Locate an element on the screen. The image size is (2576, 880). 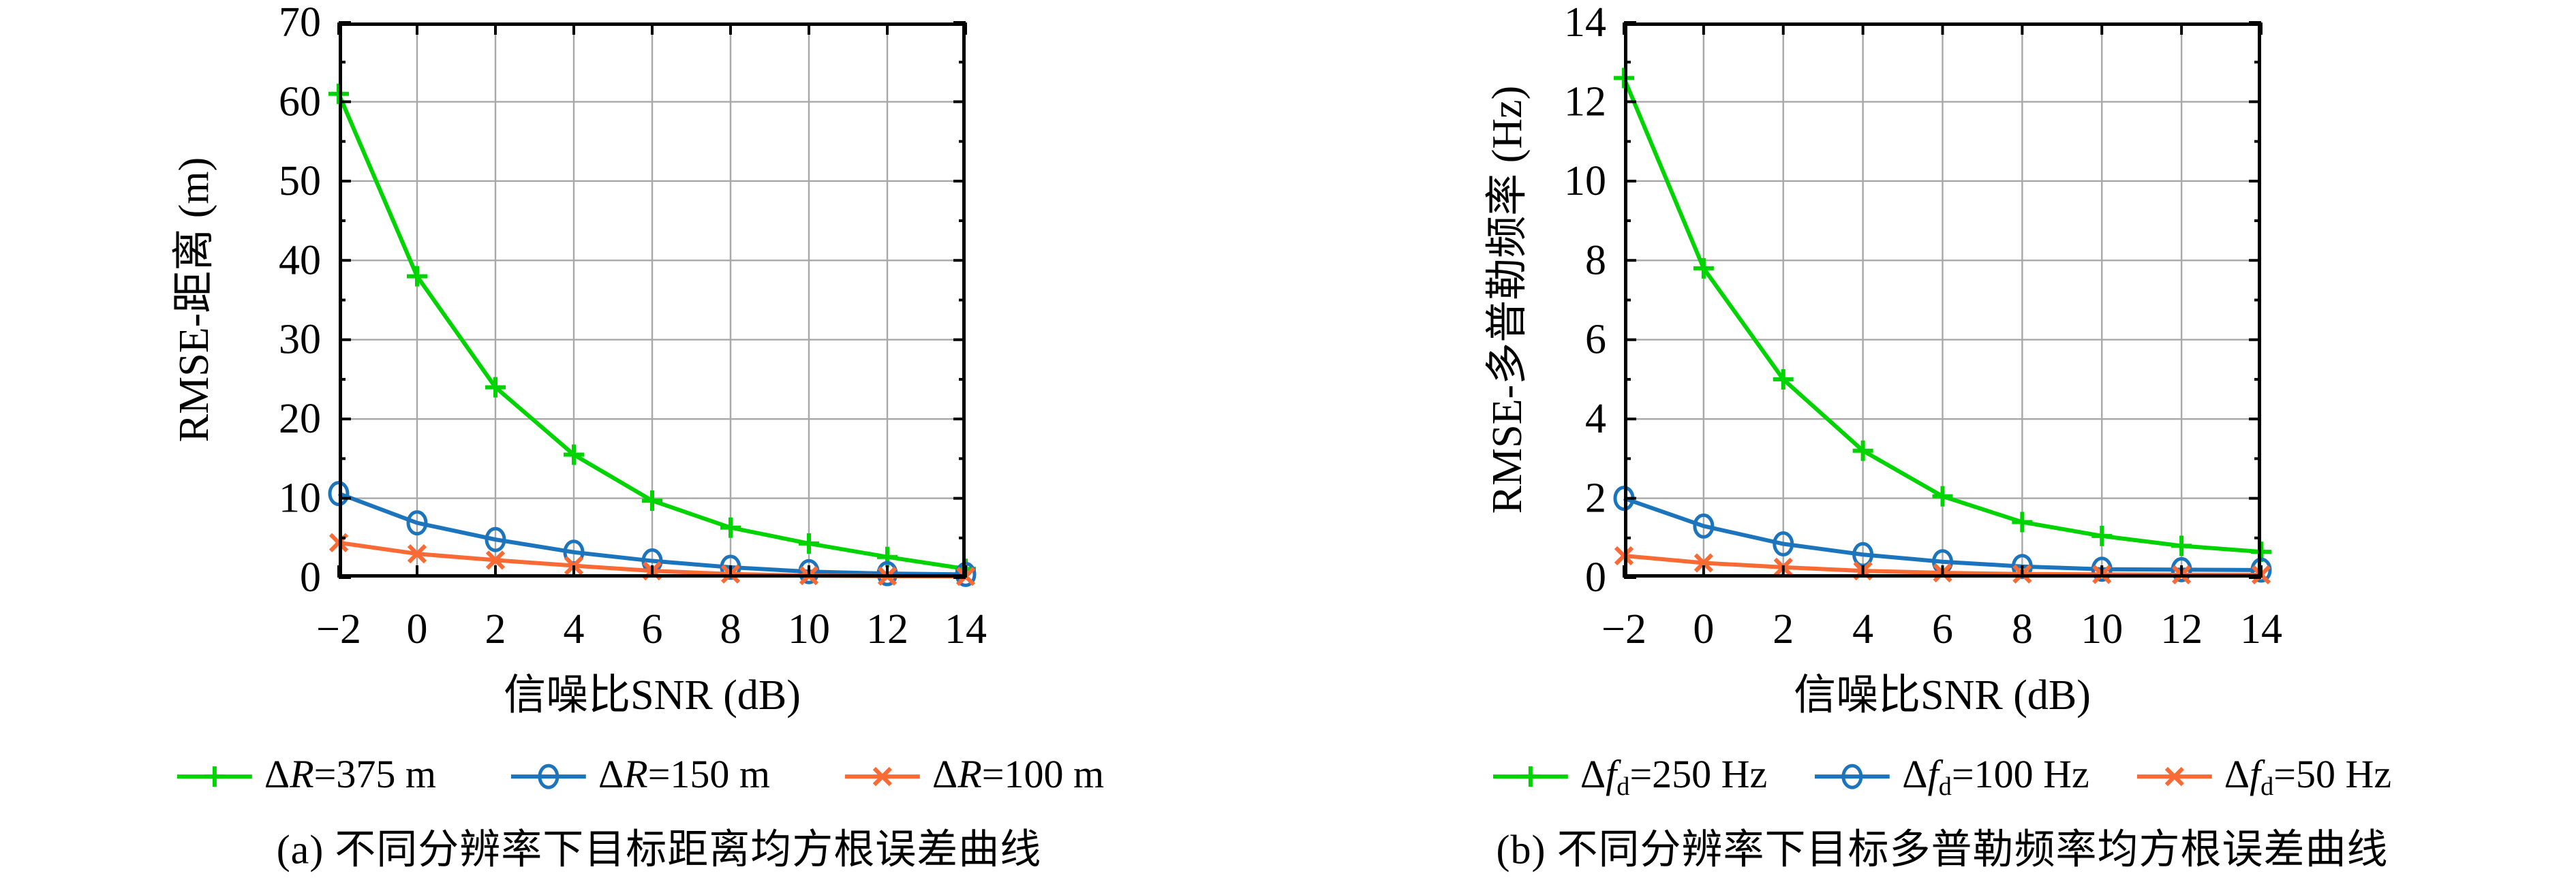
x-axis-label-a: 信噪比SNR (dB) is located at coordinates (652, 695).